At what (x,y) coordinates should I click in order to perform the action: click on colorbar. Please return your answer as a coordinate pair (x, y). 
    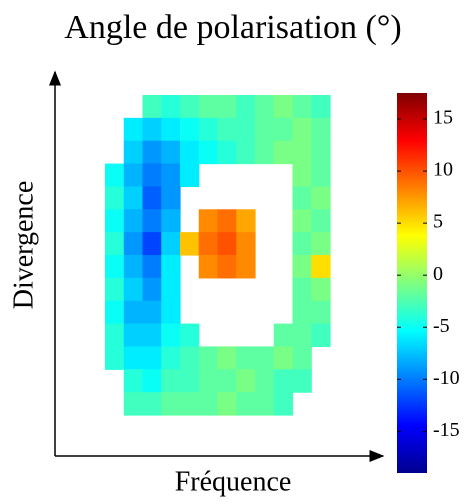
    Looking at the image, I should click on (412, 283).